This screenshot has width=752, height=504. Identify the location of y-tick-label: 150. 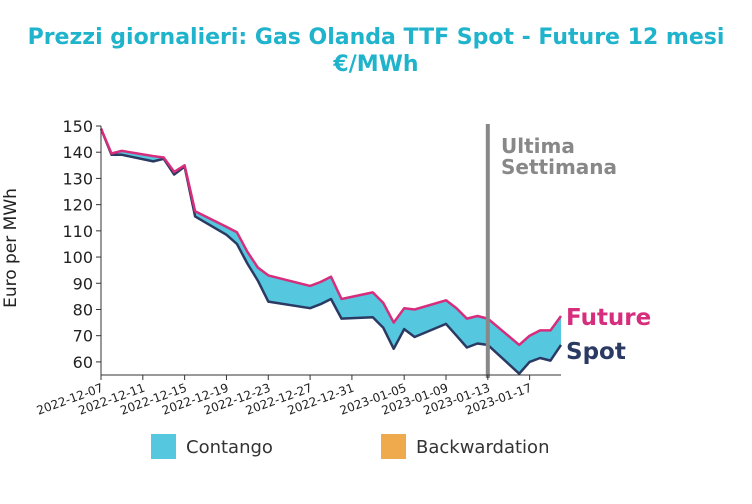
(77, 126).